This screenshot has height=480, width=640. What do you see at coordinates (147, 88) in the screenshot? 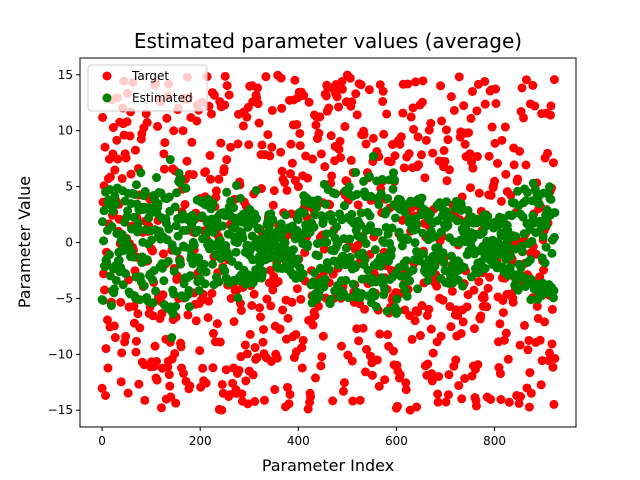
I see `legend: Target Estimated` at bounding box center [147, 88].